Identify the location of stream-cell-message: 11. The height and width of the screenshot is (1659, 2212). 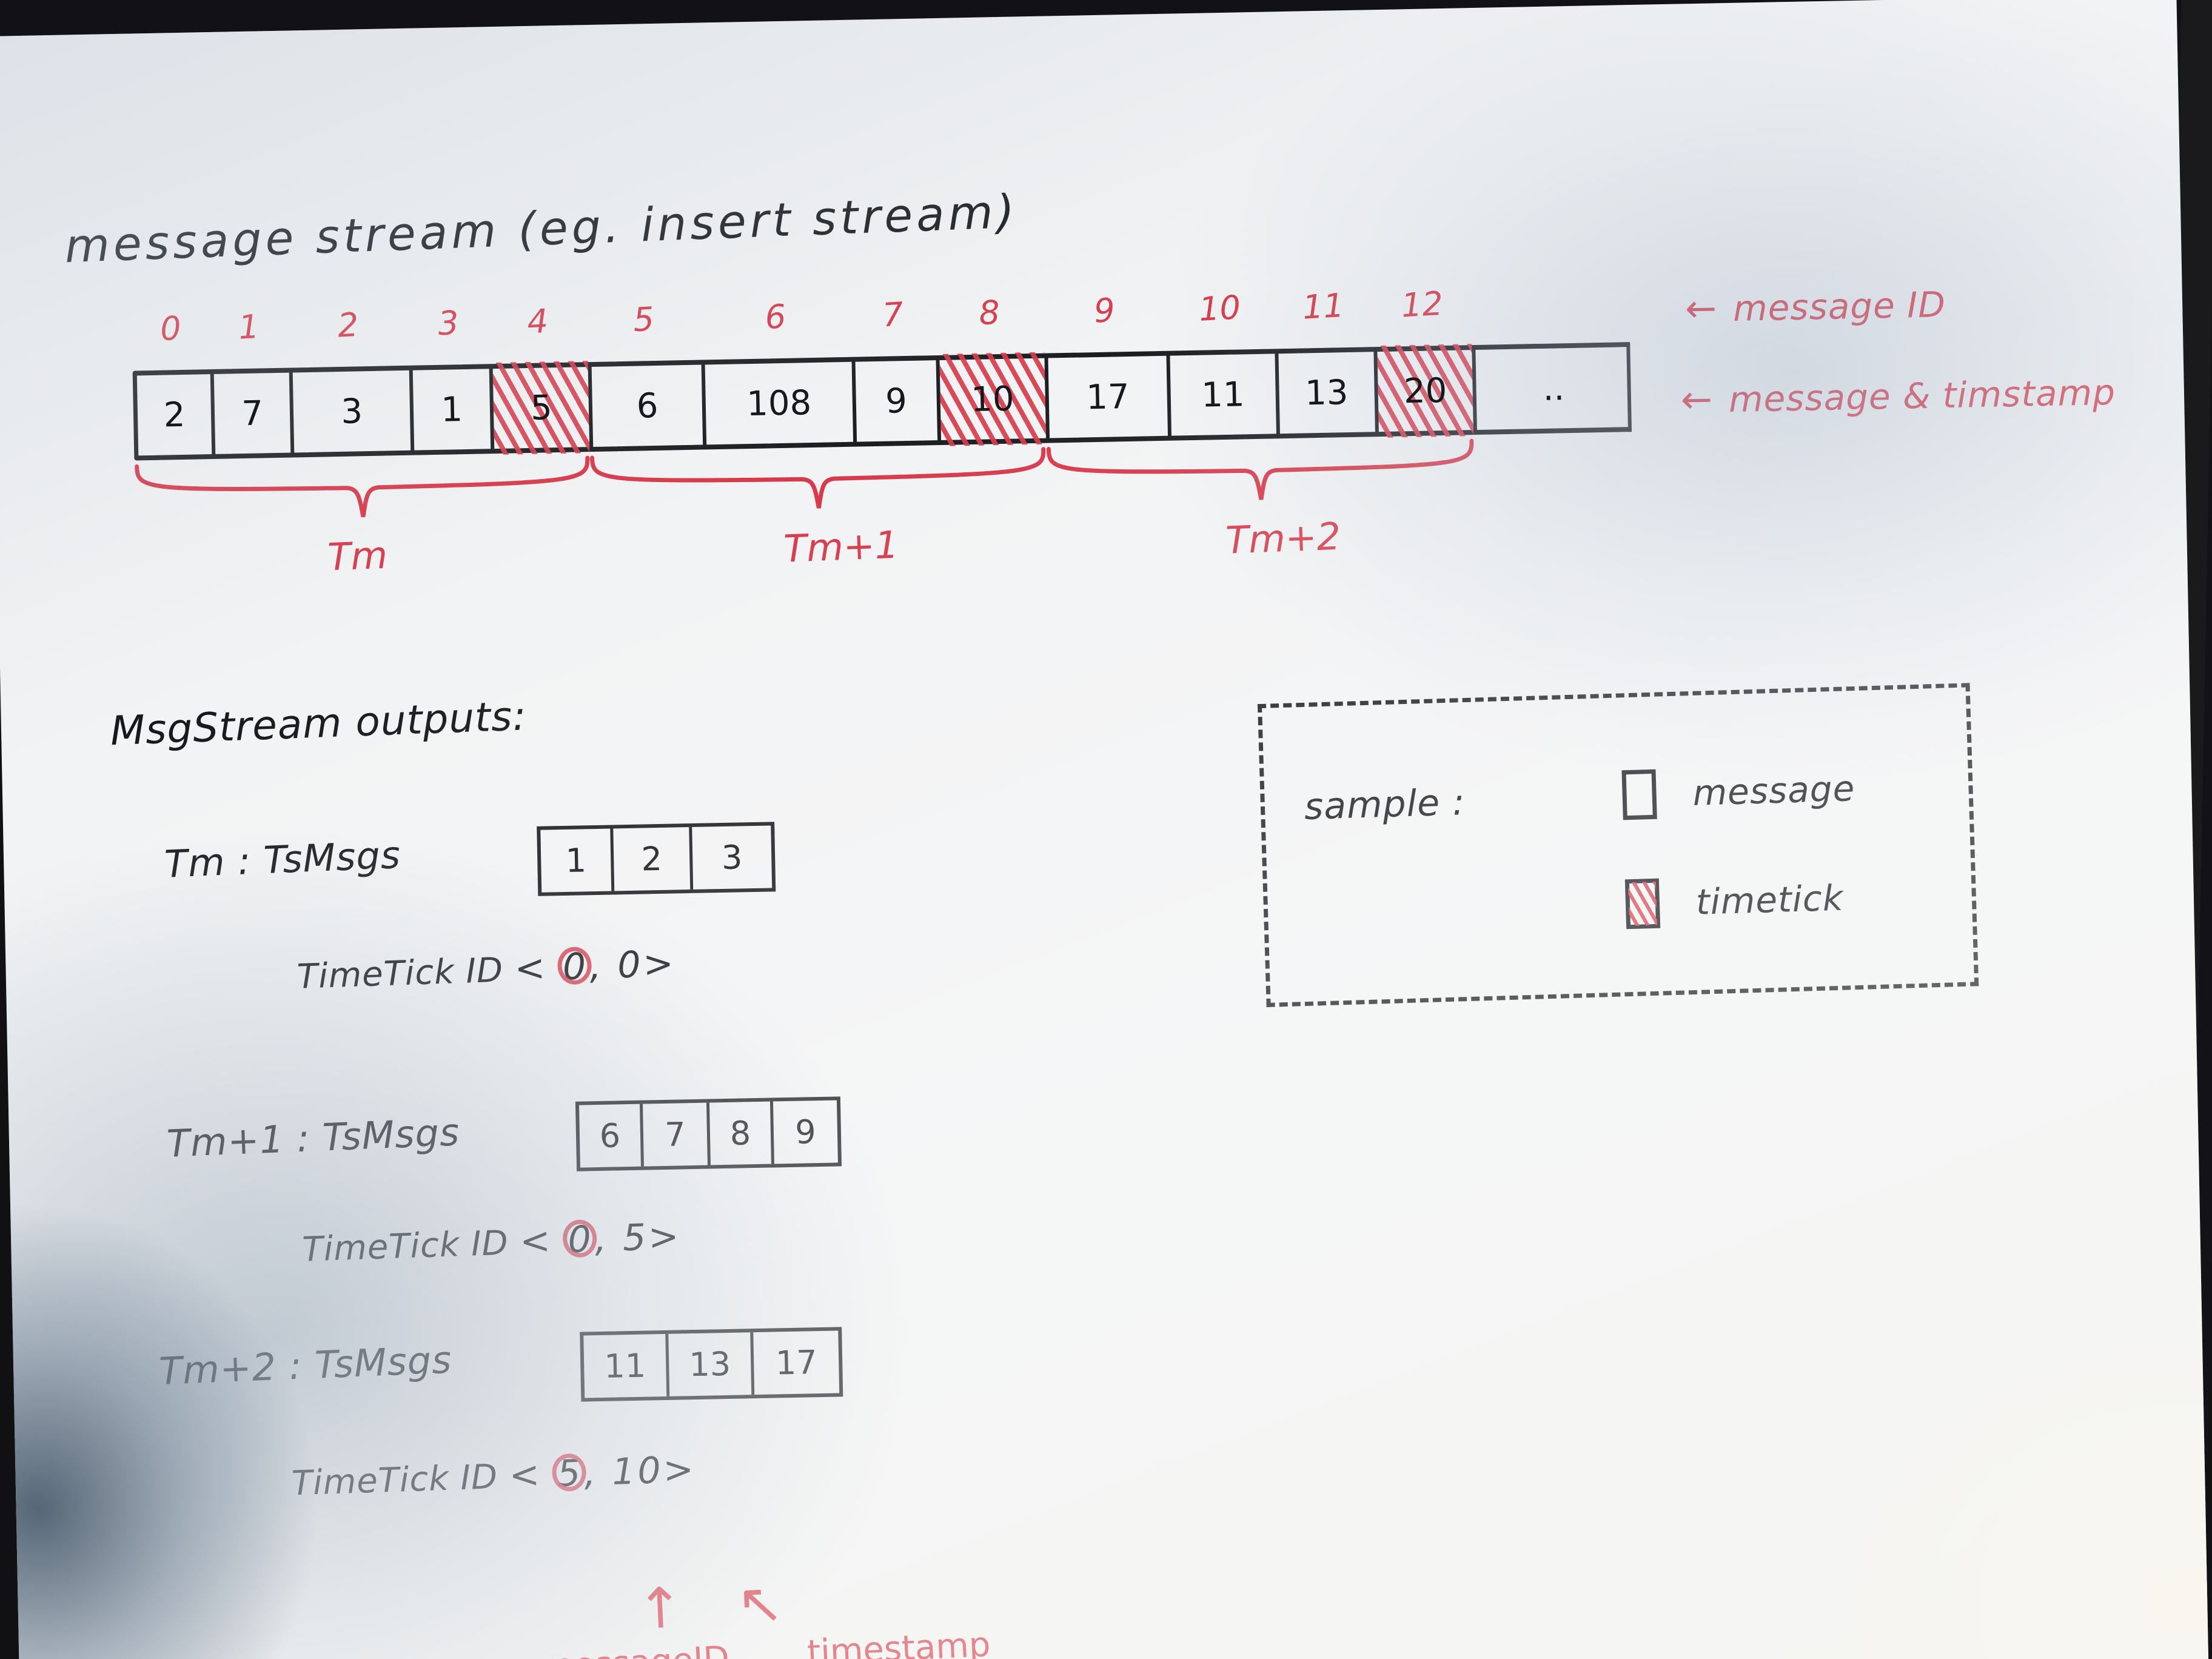
(1220, 395).